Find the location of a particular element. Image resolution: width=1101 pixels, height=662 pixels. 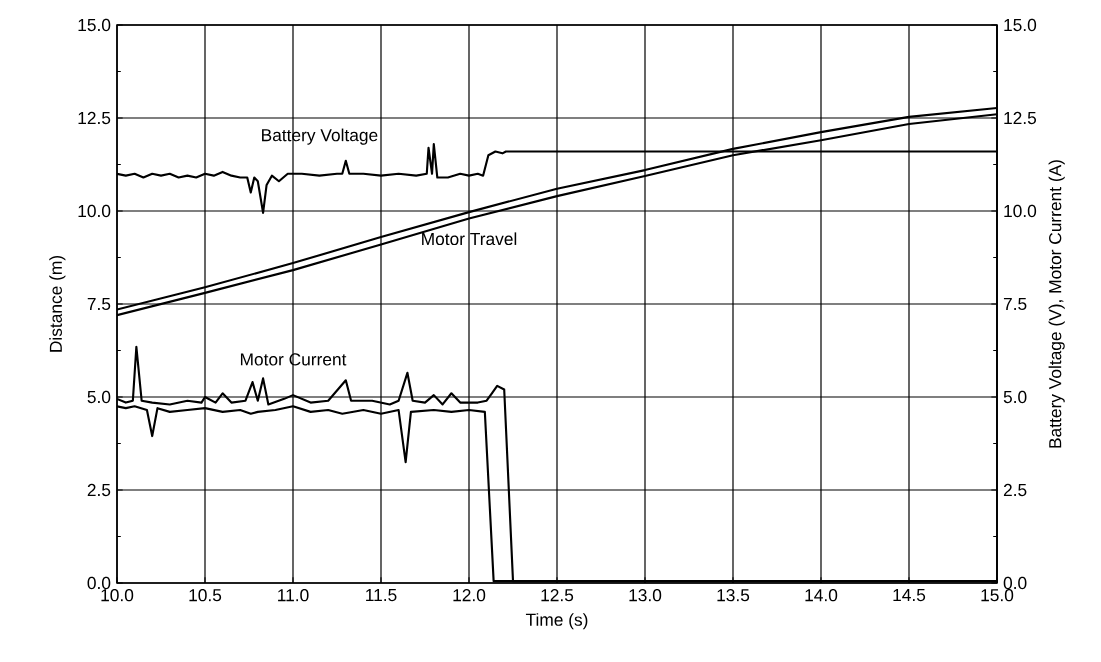

x-tick-label: 12.0 is located at coordinates (469, 595).